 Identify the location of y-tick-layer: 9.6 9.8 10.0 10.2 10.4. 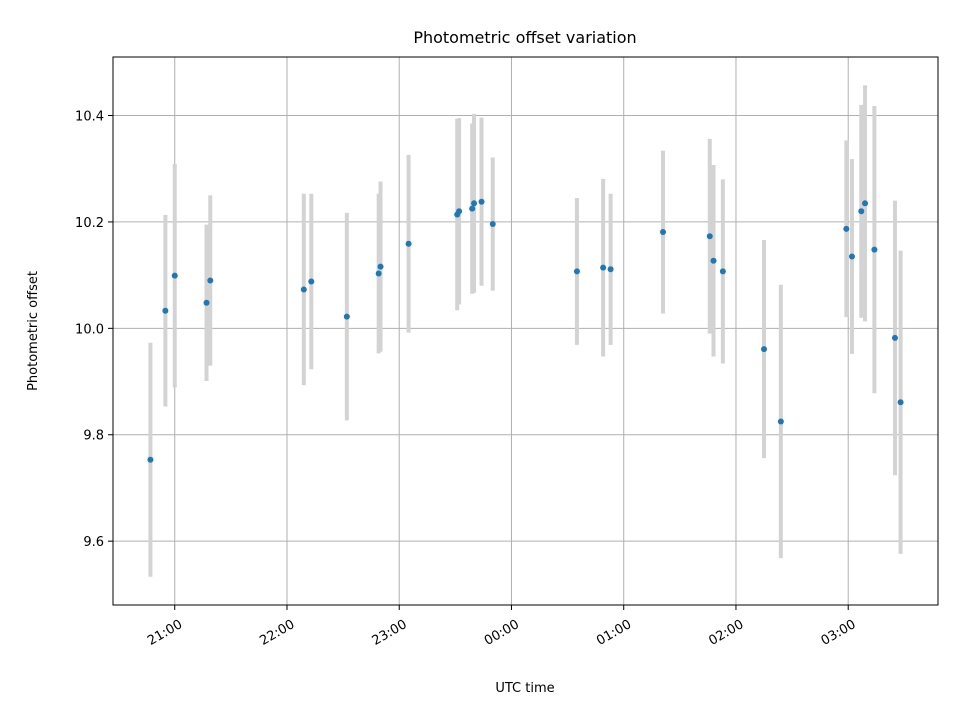
(94, 330).